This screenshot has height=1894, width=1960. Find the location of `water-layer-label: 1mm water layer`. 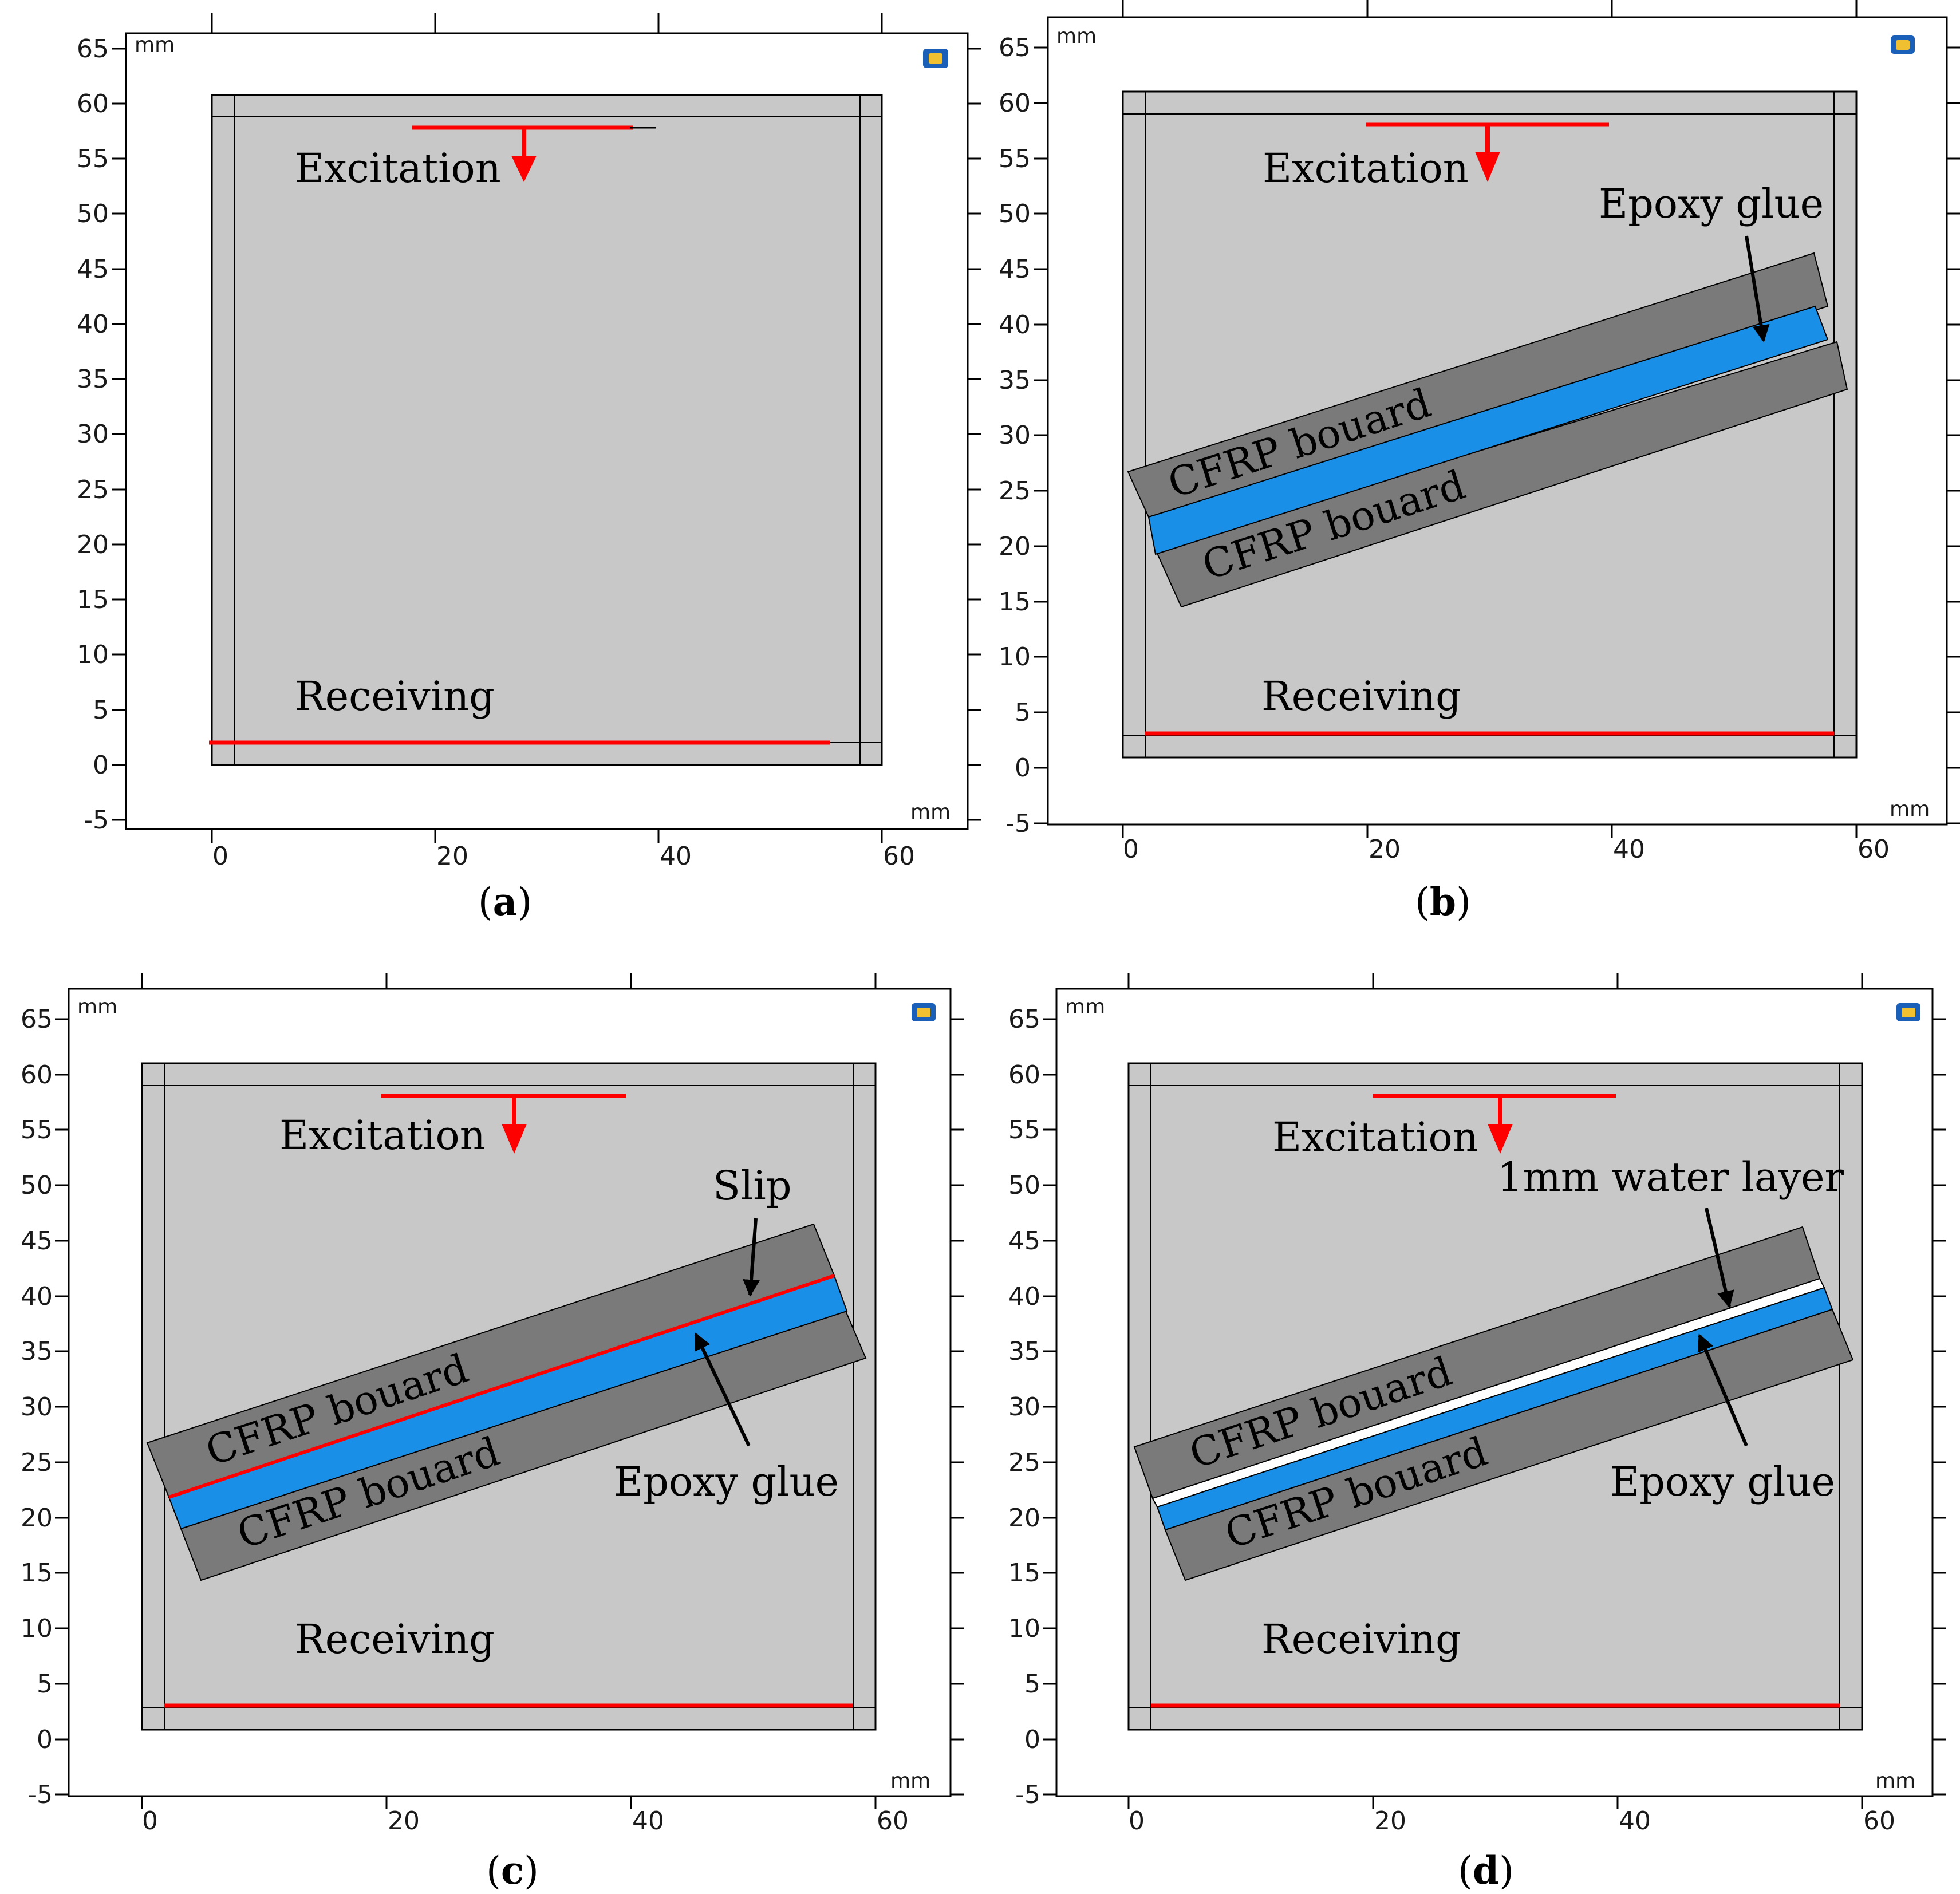

water-layer-label: 1mm water layer is located at coordinates (1670, 1177).